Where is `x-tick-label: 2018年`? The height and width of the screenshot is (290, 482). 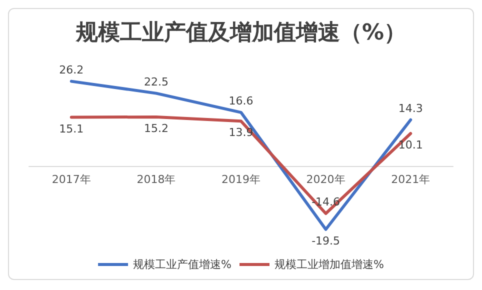
x-tick-label: 2018年 is located at coordinates (156, 179).